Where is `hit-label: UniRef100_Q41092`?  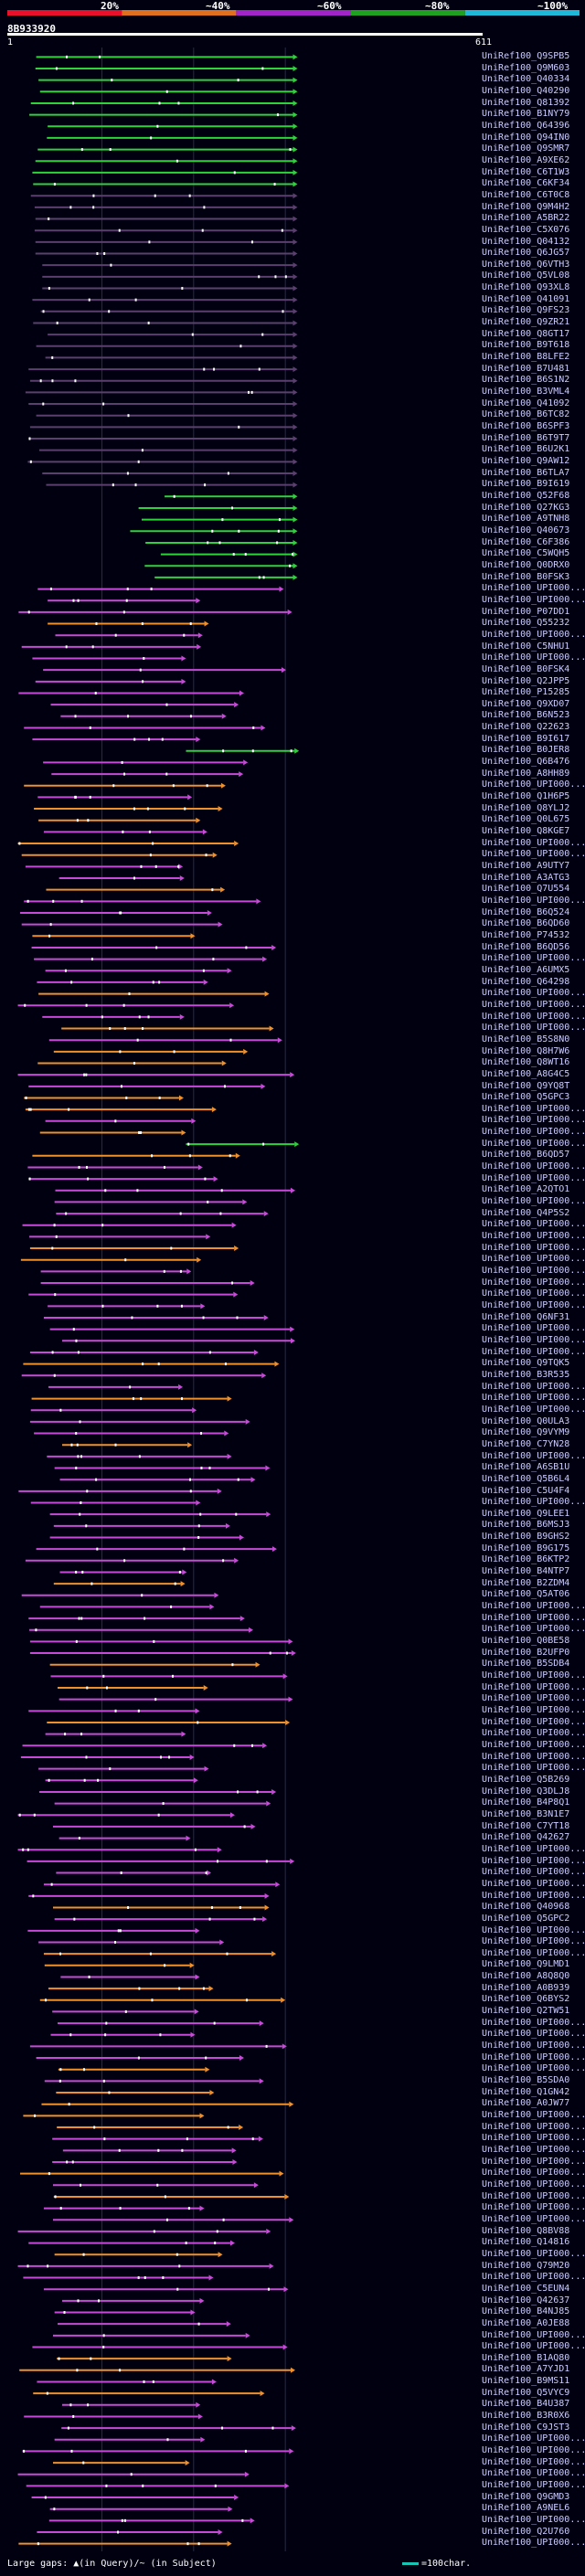 hit-label: UniRef100_Q41092 is located at coordinates (526, 403).